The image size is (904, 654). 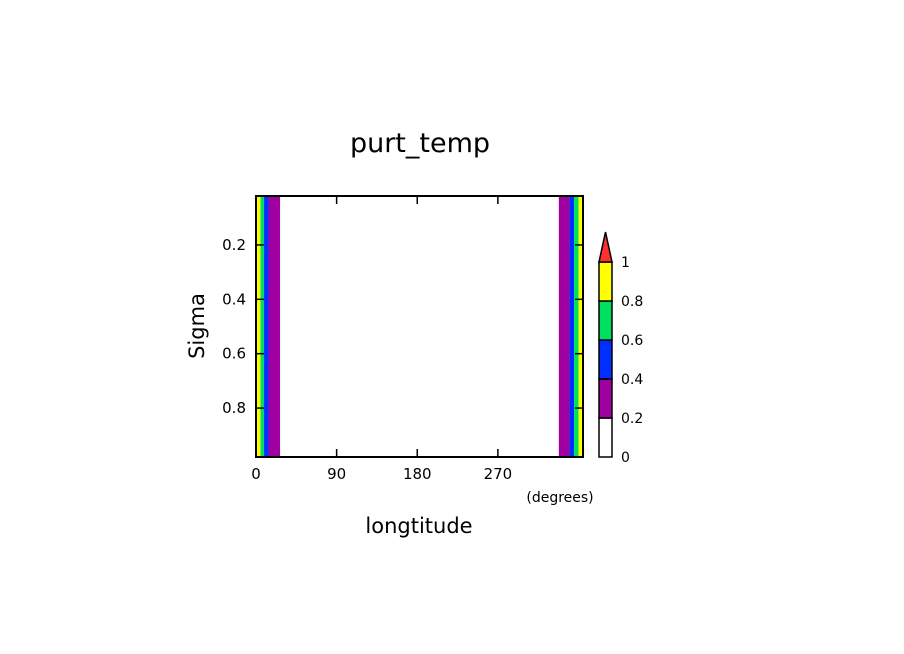 What do you see at coordinates (620, 348) in the screenshot?
I see `colorbar: 0 0.2 0.4 0.6 0.8 1` at bounding box center [620, 348].